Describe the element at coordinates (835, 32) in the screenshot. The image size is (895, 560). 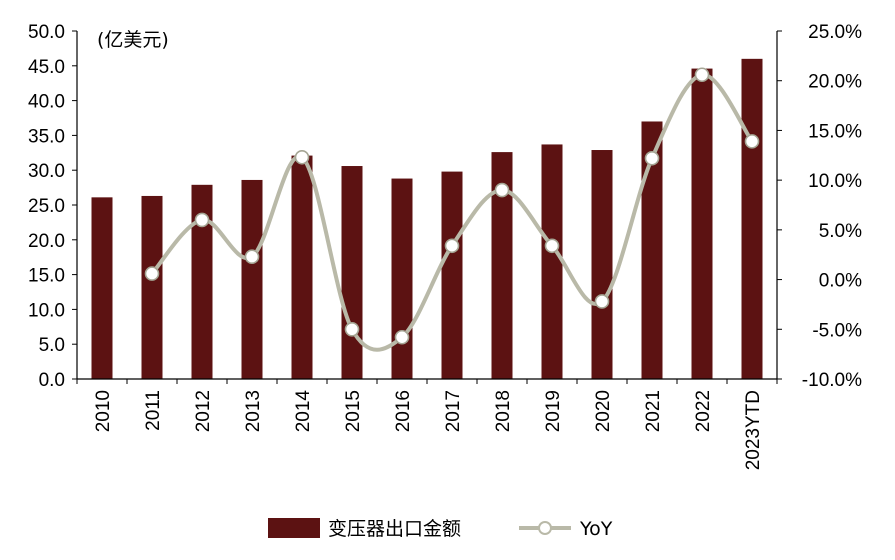
I see `y-right-tick-label: 25.0%` at that location.